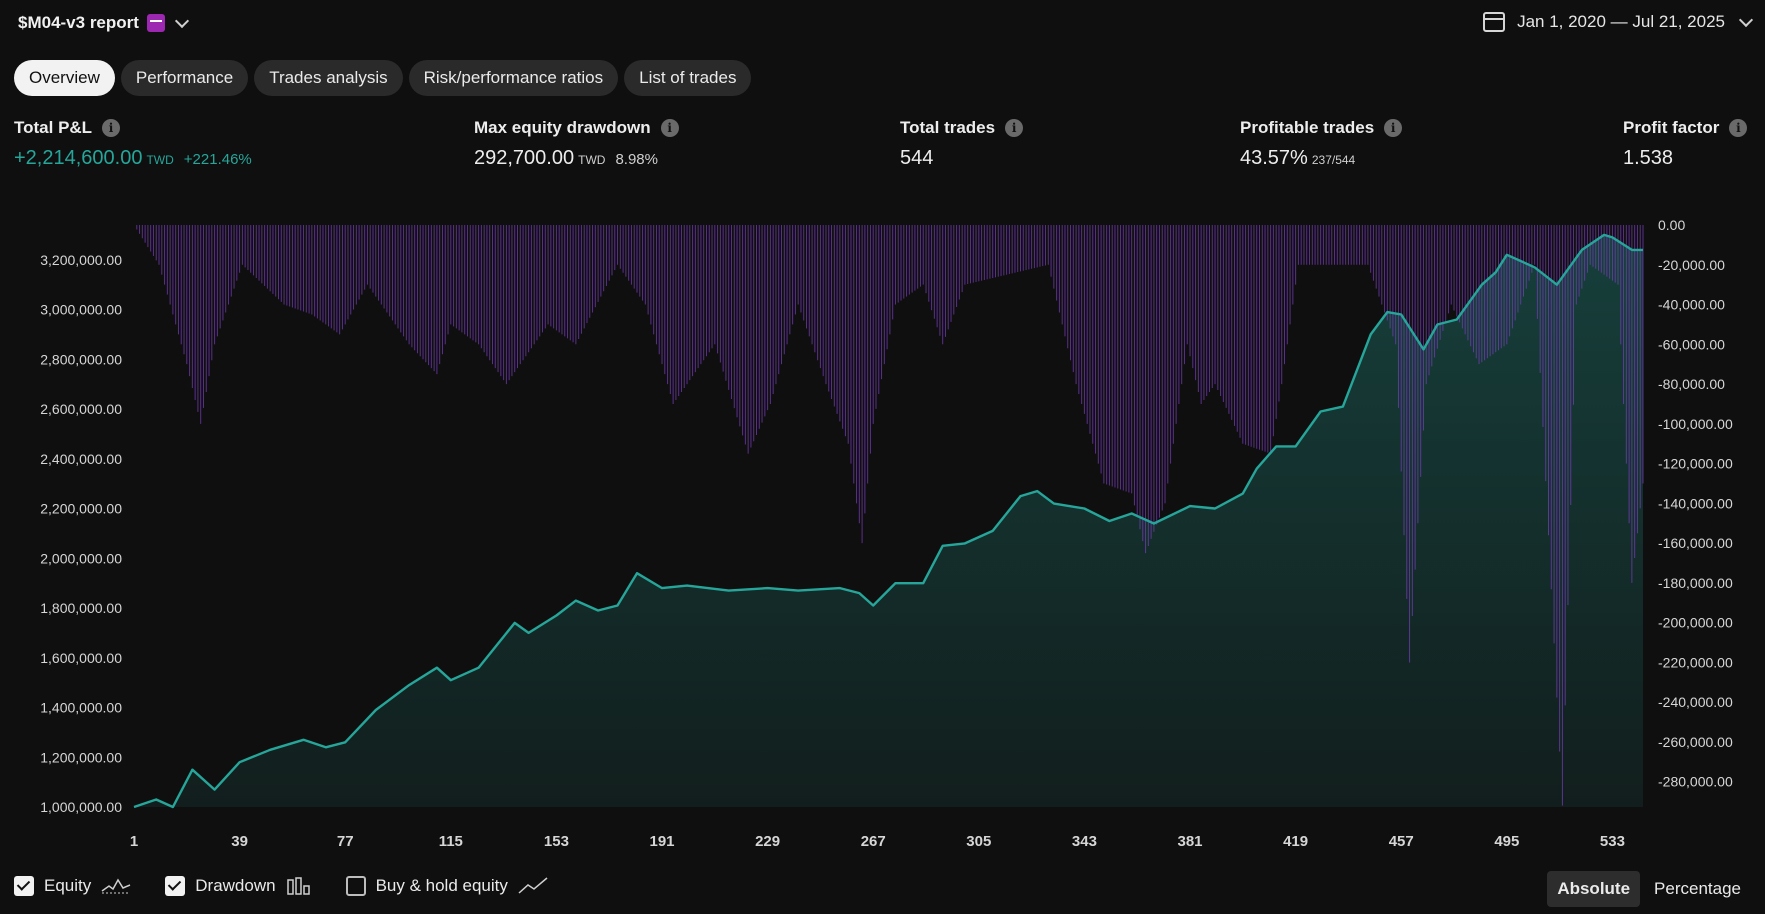 Image resolution: width=1765 pixels, height=914 pixels. Describe the element at coordinates (917, 158) in the screenshot. I see `metric-value: 544` at that location.